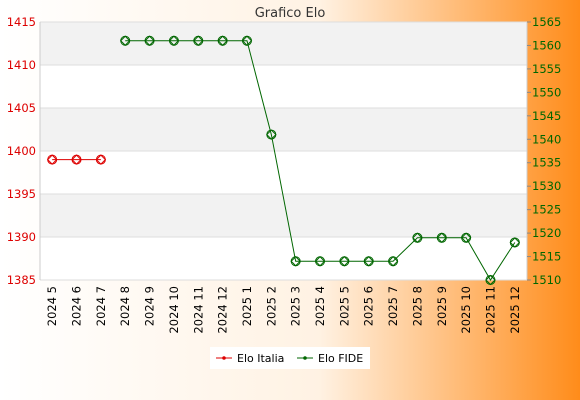 This screenshot has height=400, width=580. I want to click on right-tick-label: 1510, so click(546, 280).